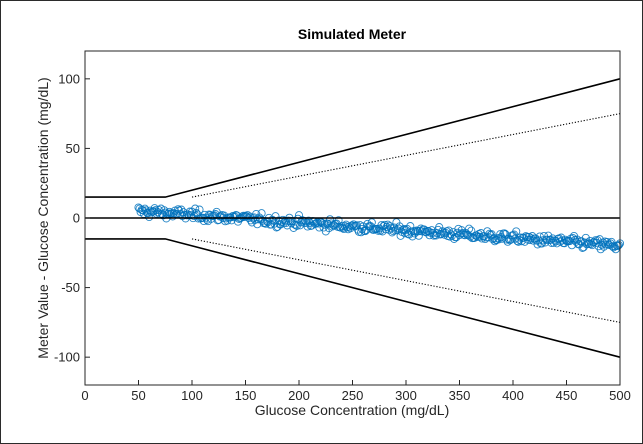 This screenshot has width=643, height=444. I want to click on x-tick-label: 100, so click(192, 395).